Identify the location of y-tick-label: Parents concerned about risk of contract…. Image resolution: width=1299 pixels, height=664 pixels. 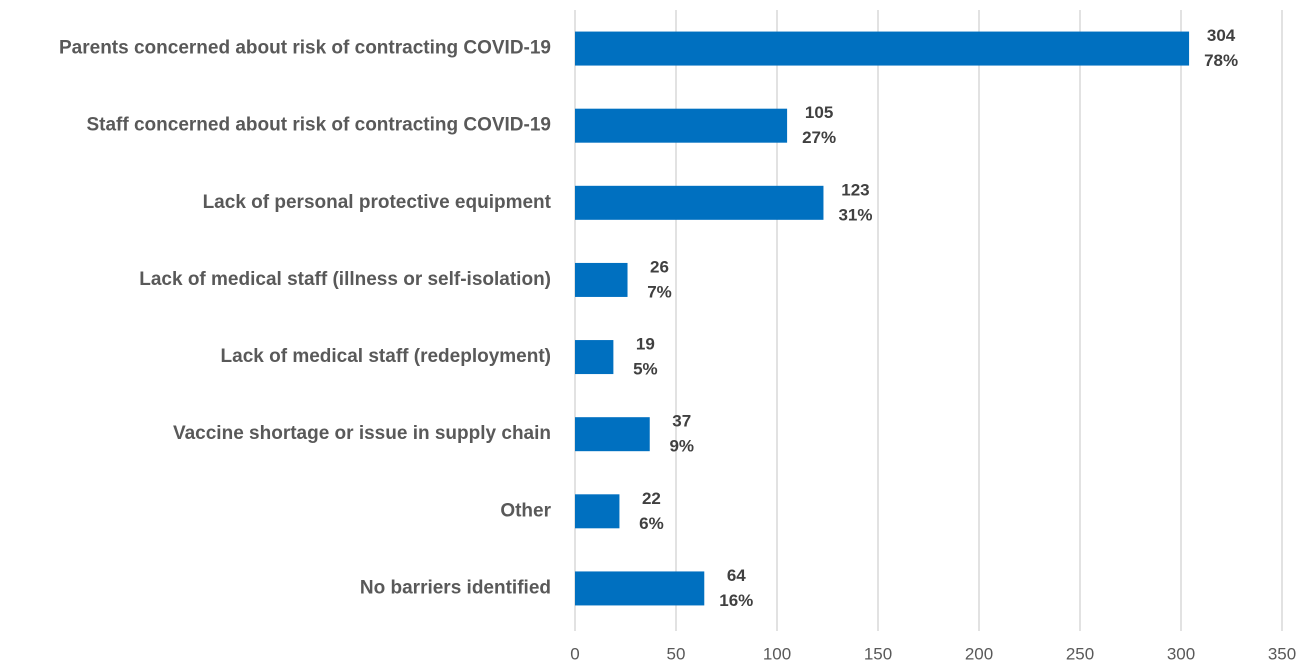
(305, 48).